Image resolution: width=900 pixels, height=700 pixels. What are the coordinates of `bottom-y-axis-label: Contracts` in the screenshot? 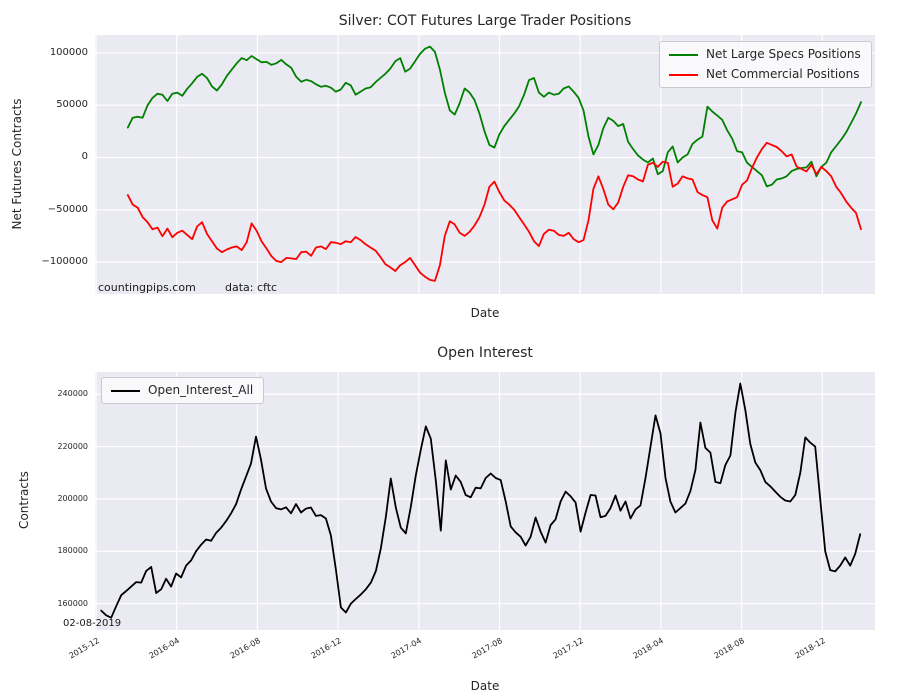 It's located at (24, 500).